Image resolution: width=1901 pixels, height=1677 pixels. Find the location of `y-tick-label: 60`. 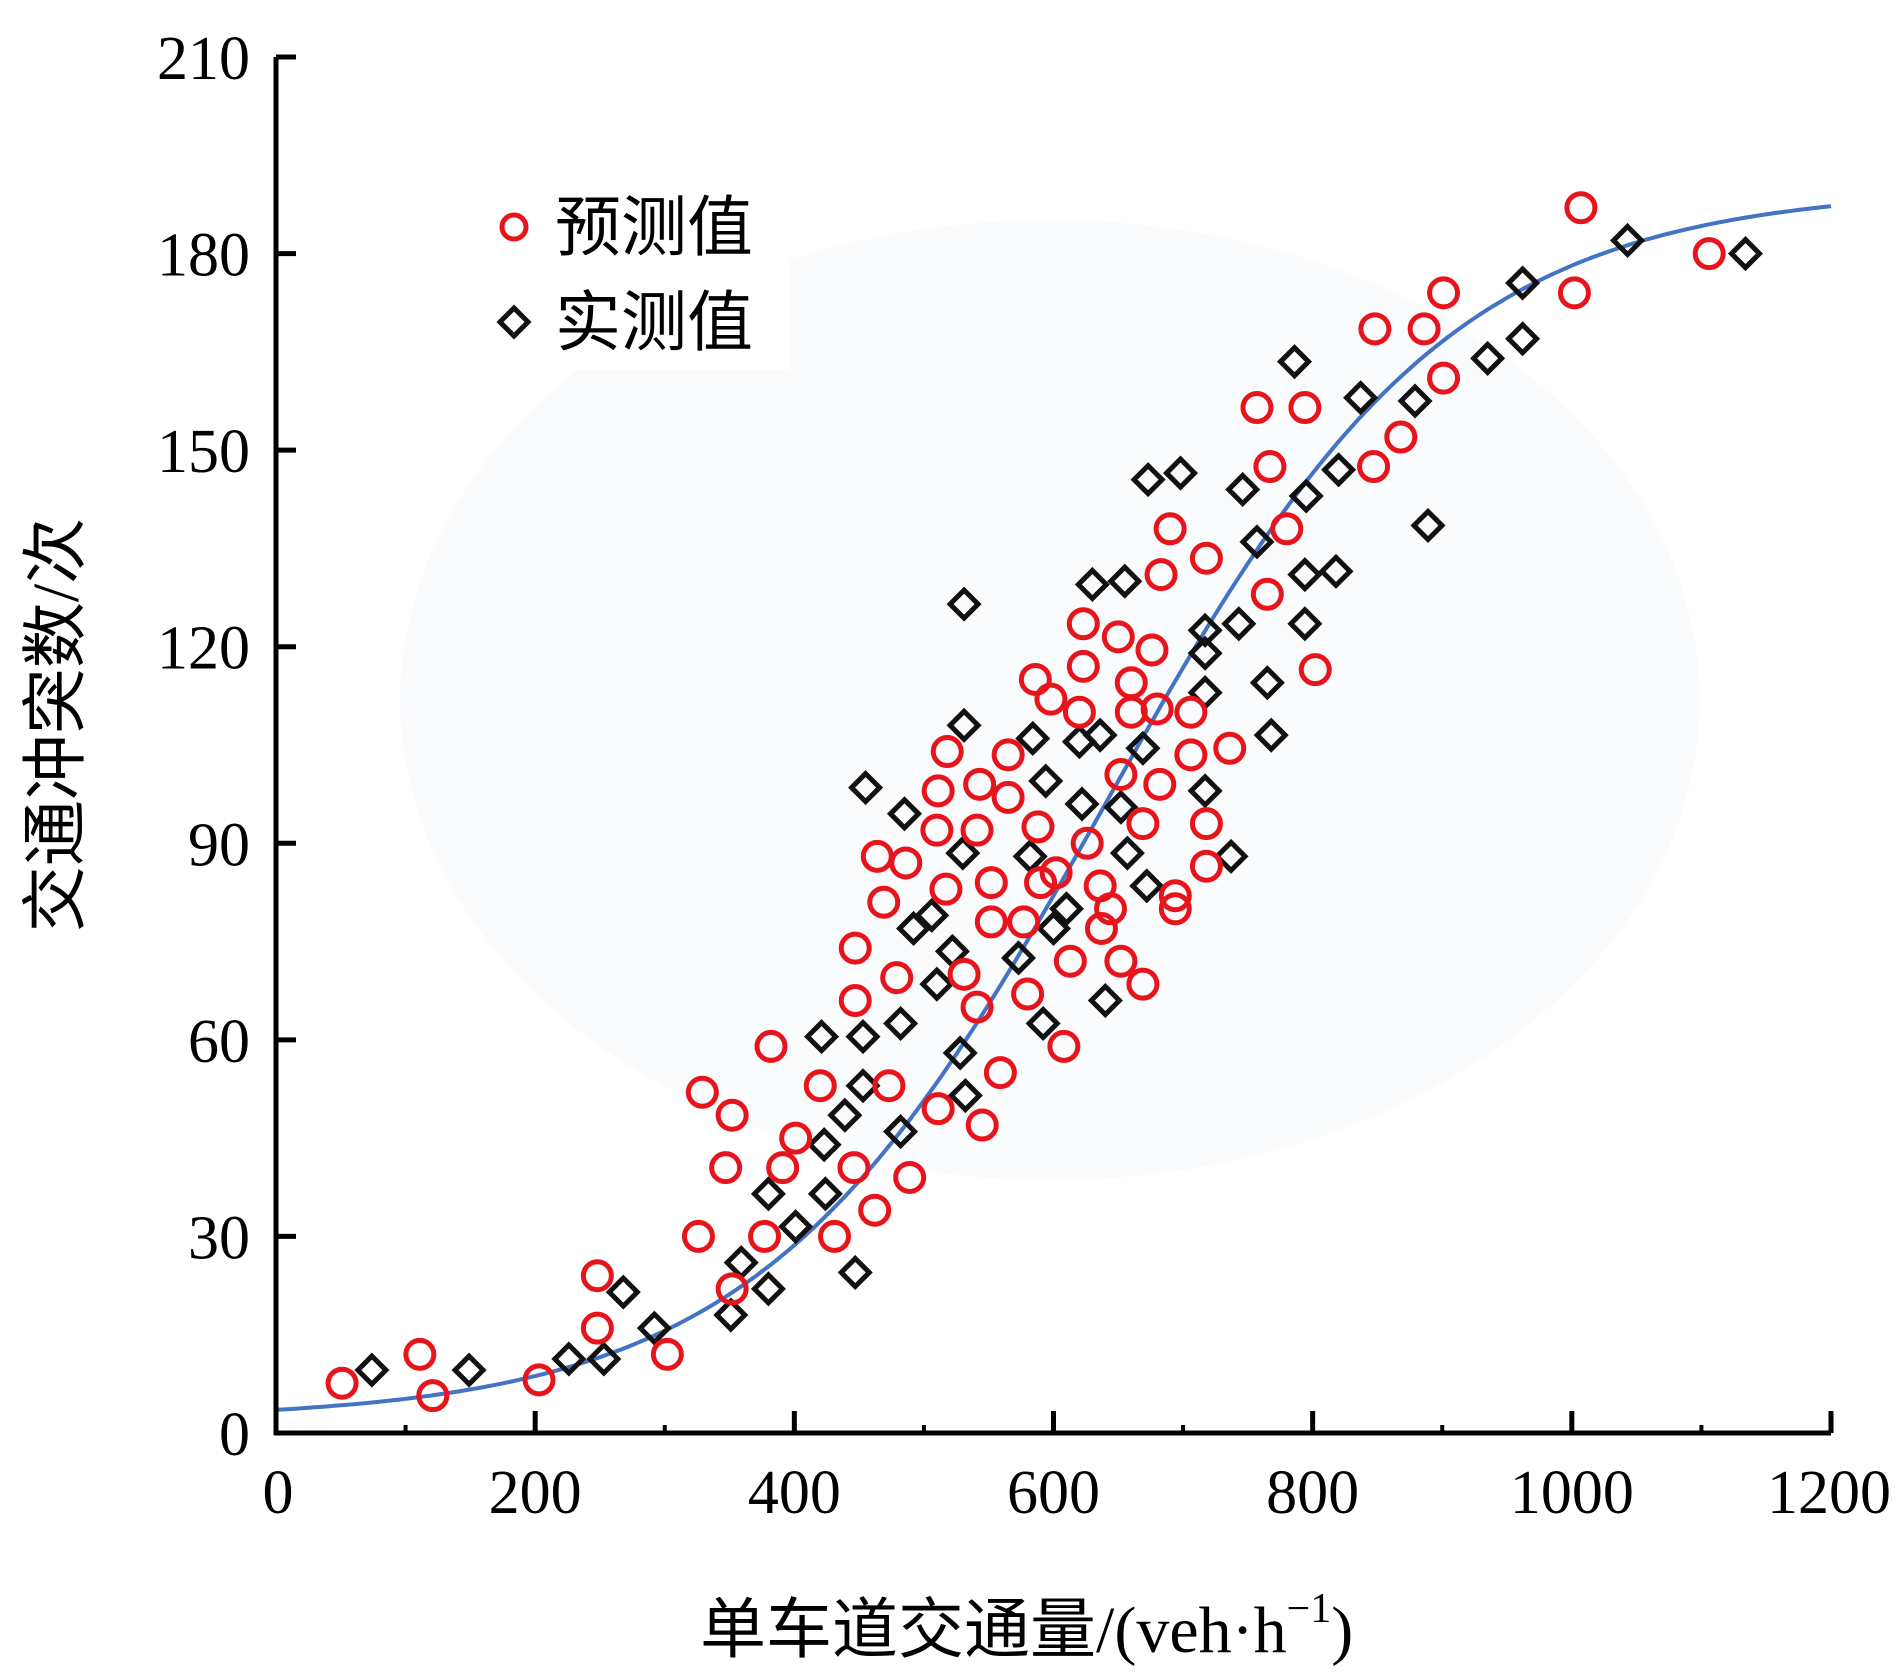

y-tick-label: 60 is located at coordinates (219, 1042).